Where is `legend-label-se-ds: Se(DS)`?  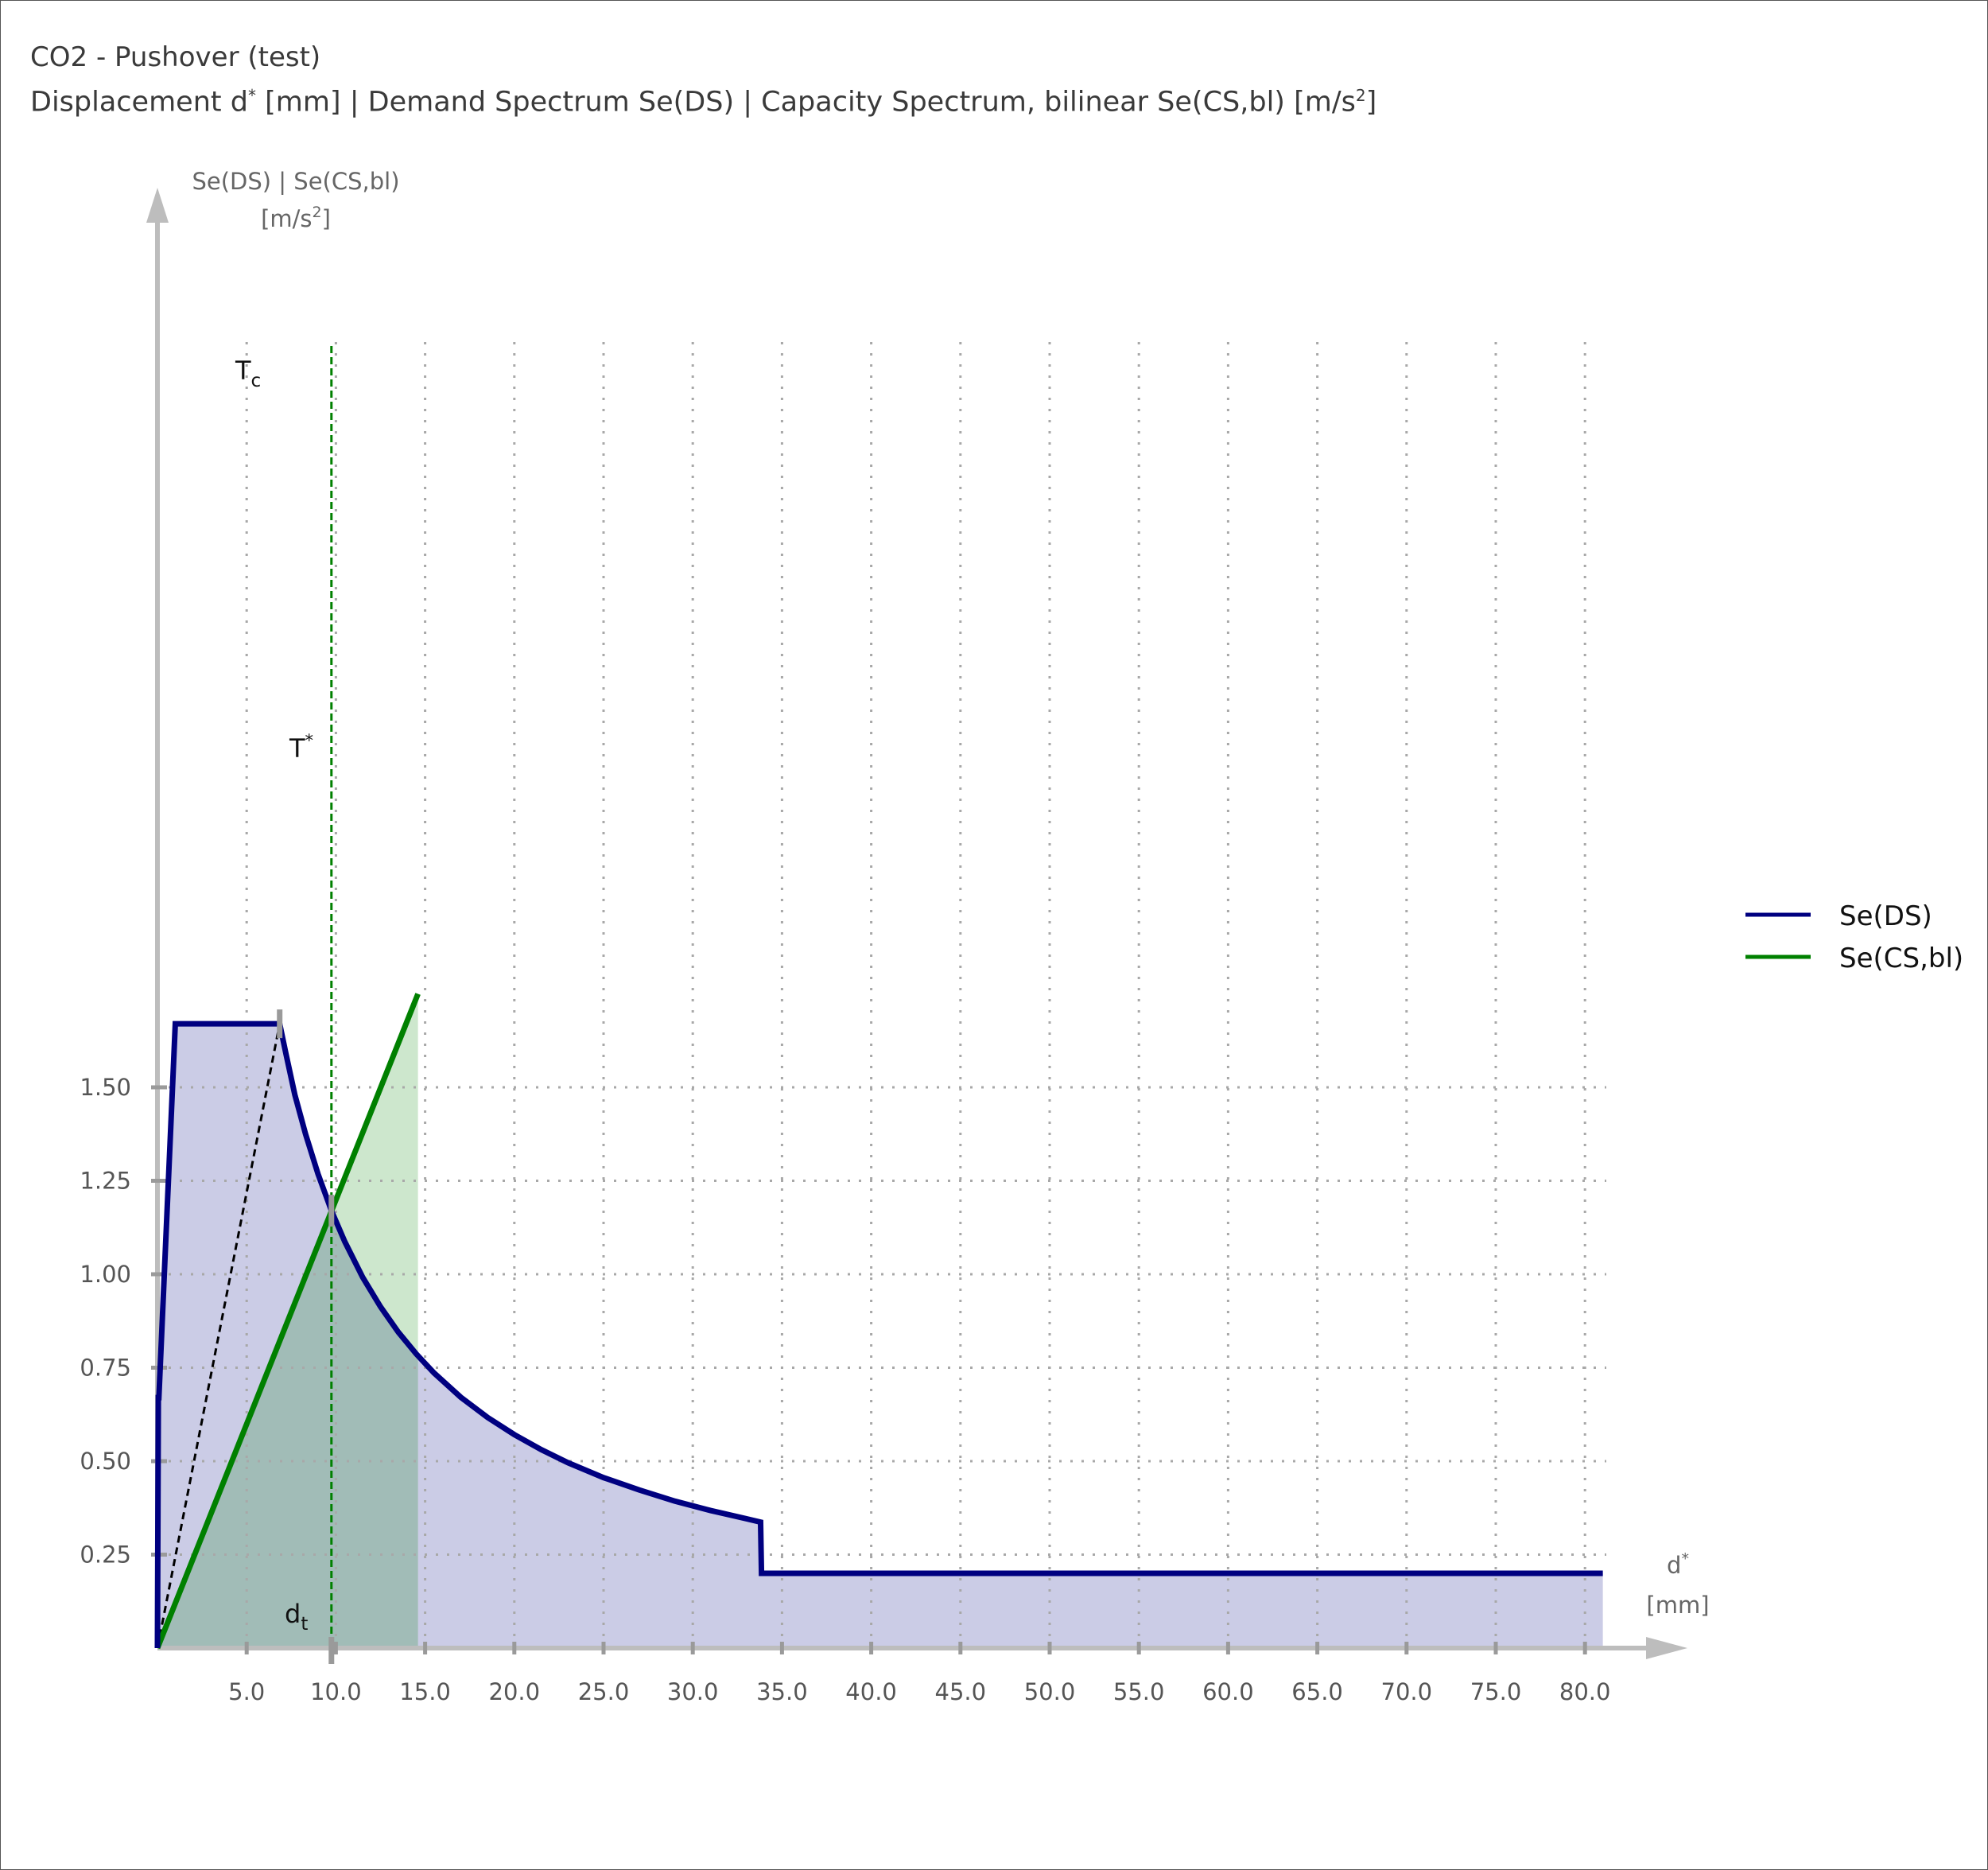
legend-label-se-ds: Se(DS) is located at coordinates (1885, 916).